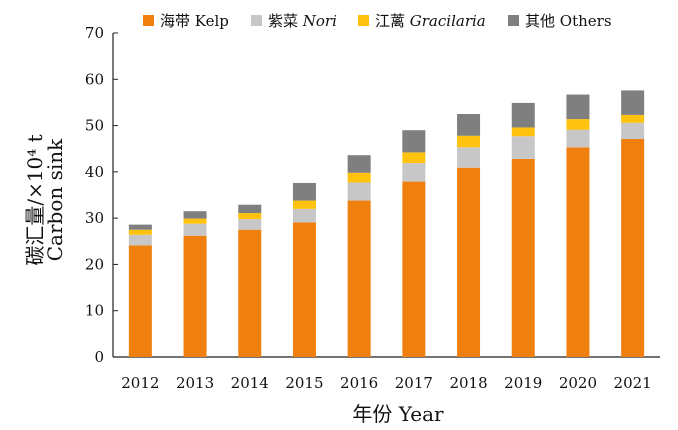 This screenshot has width=678, height=430. I want to click on y-tick-label: 20, so click(94, 264).